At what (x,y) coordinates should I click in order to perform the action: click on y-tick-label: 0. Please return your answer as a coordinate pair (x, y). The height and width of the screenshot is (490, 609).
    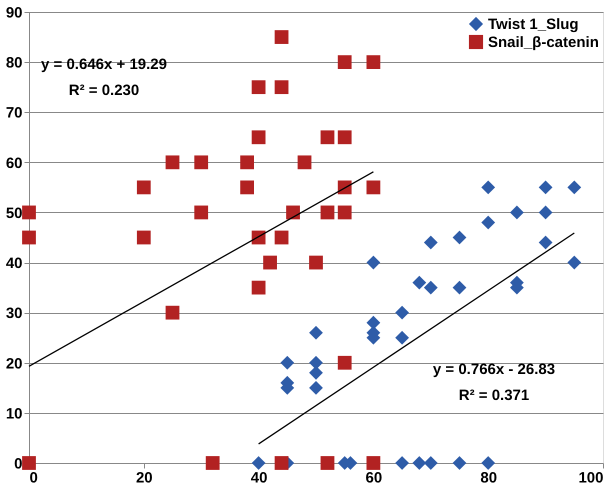
    Looking at the image, I should click on (18, 464).